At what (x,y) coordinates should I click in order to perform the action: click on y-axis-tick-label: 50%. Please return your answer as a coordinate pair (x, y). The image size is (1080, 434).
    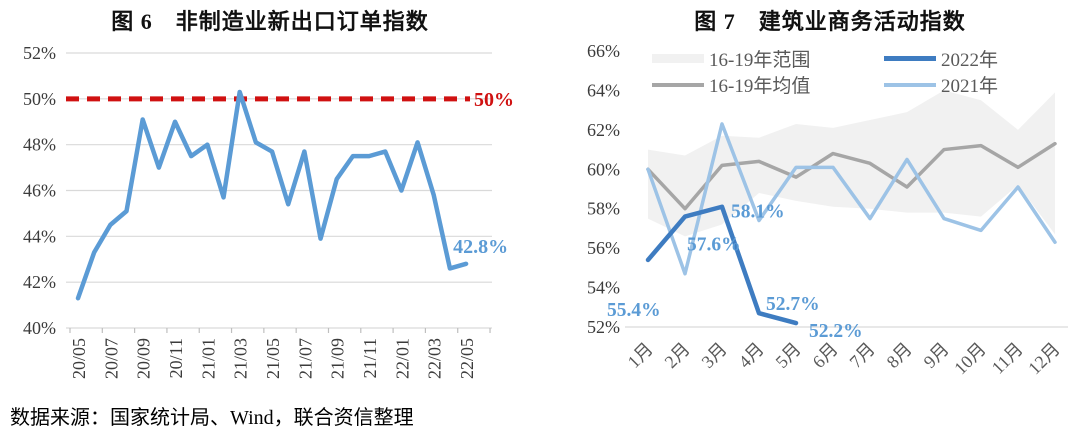
    Looking at the image, I should click on (39, 99).